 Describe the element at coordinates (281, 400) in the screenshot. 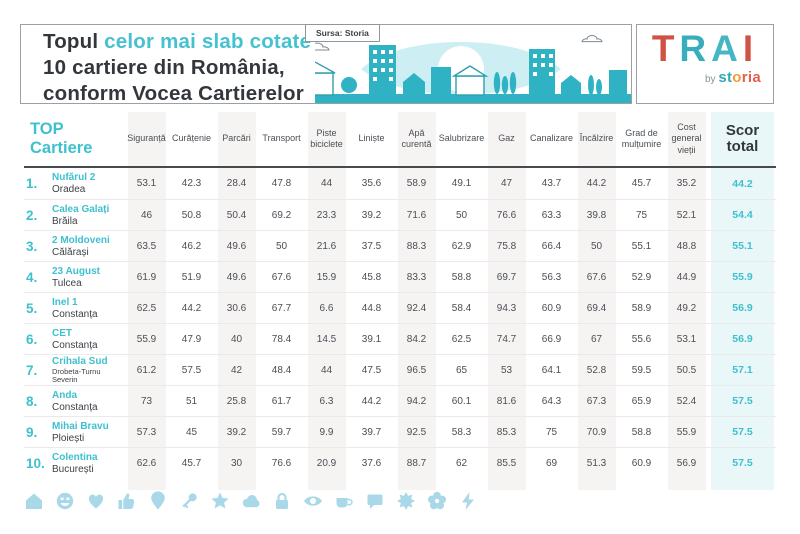

I see `score-cell: 61.7` at that location.